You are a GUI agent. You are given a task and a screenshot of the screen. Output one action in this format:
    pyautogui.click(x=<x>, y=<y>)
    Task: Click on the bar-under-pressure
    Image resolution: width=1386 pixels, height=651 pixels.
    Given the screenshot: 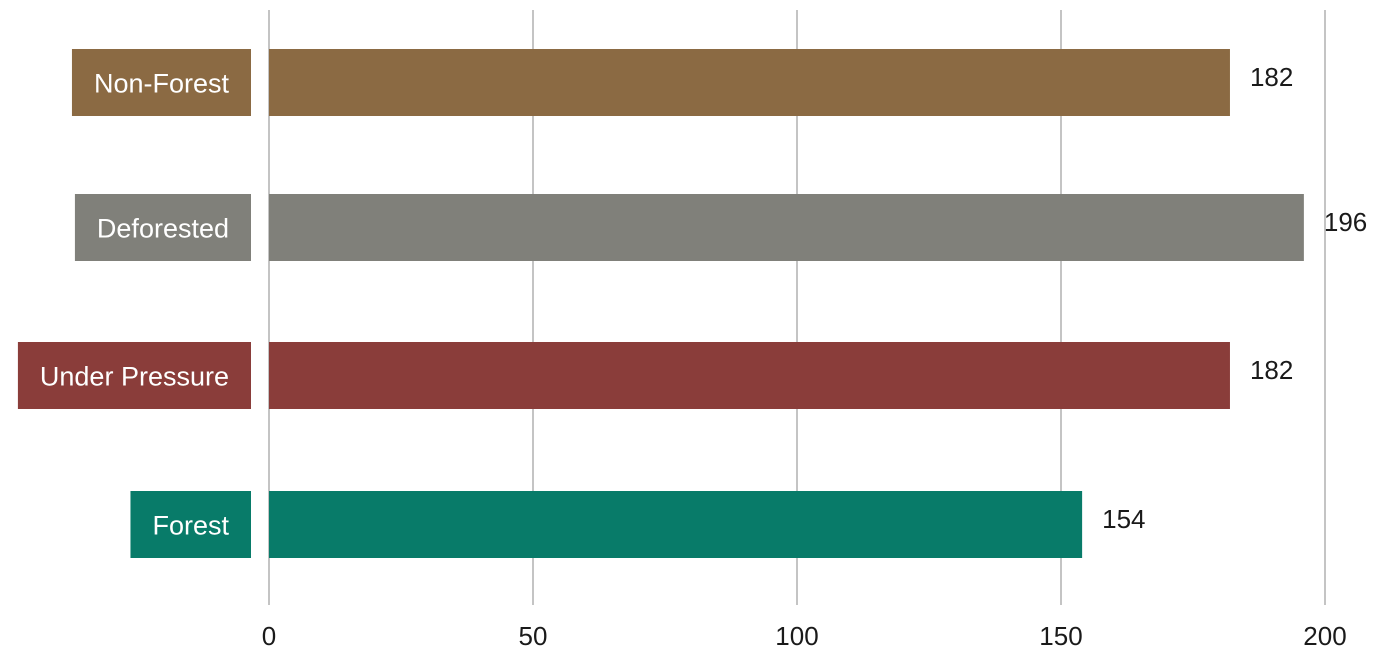 What is the action you would take?
    pyautogui.click(x=749, y=375)
    